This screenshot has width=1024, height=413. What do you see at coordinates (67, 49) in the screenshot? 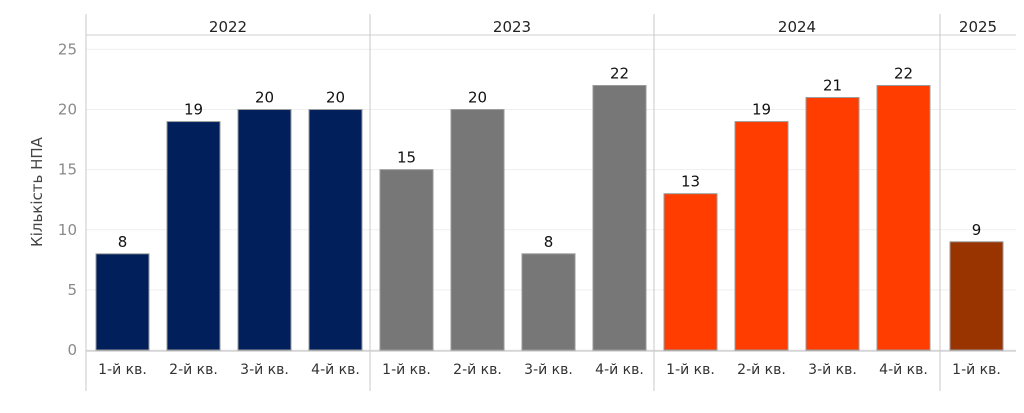
I see `y-tick-label: 25` at bounding box center [67, 49].